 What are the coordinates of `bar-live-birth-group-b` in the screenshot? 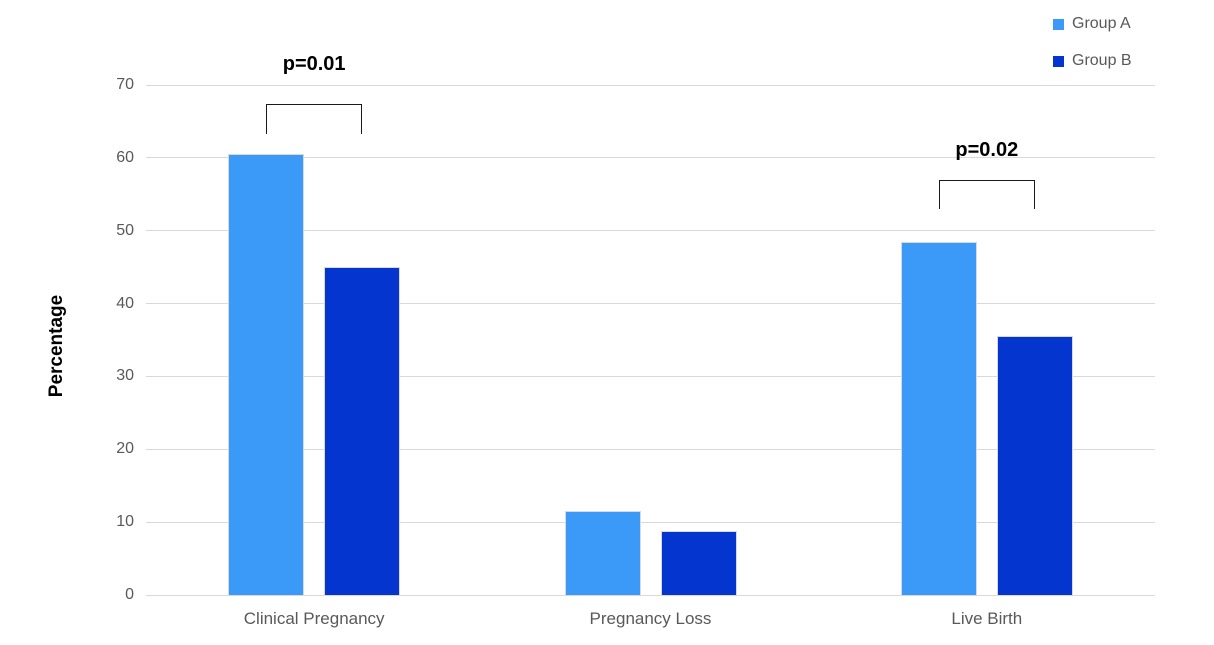 It's located at (1034, 465).